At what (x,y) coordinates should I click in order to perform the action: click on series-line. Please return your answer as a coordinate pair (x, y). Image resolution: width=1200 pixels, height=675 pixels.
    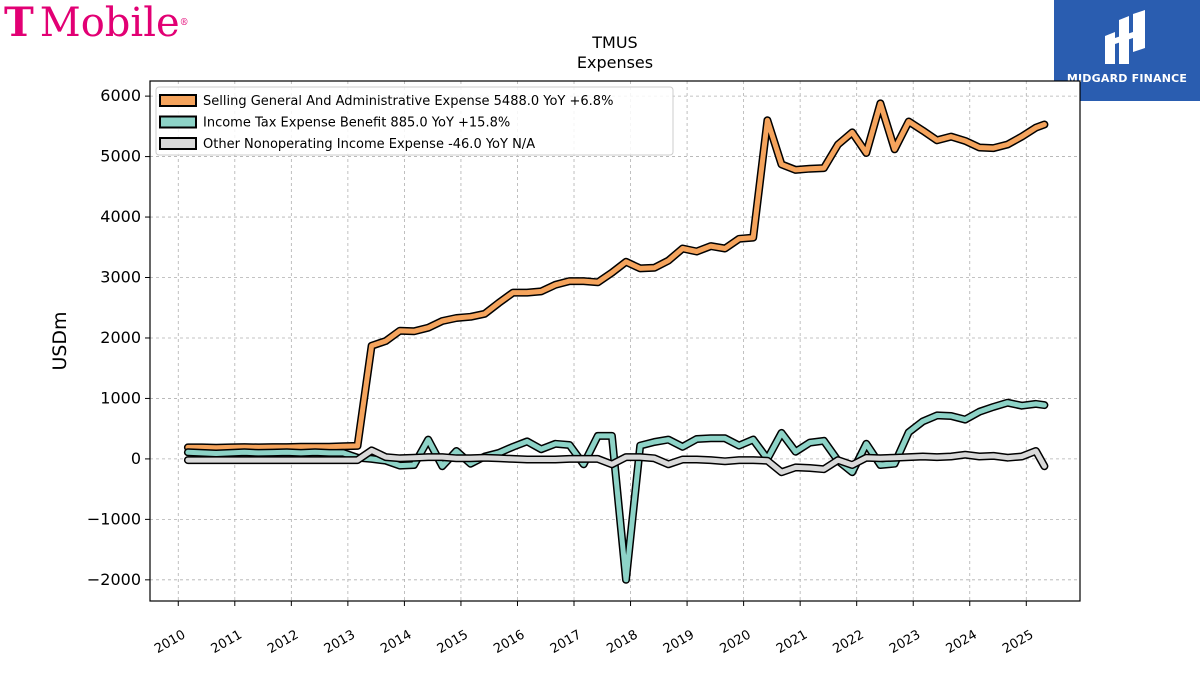
    Looking at the image, I should click on (616, 461).